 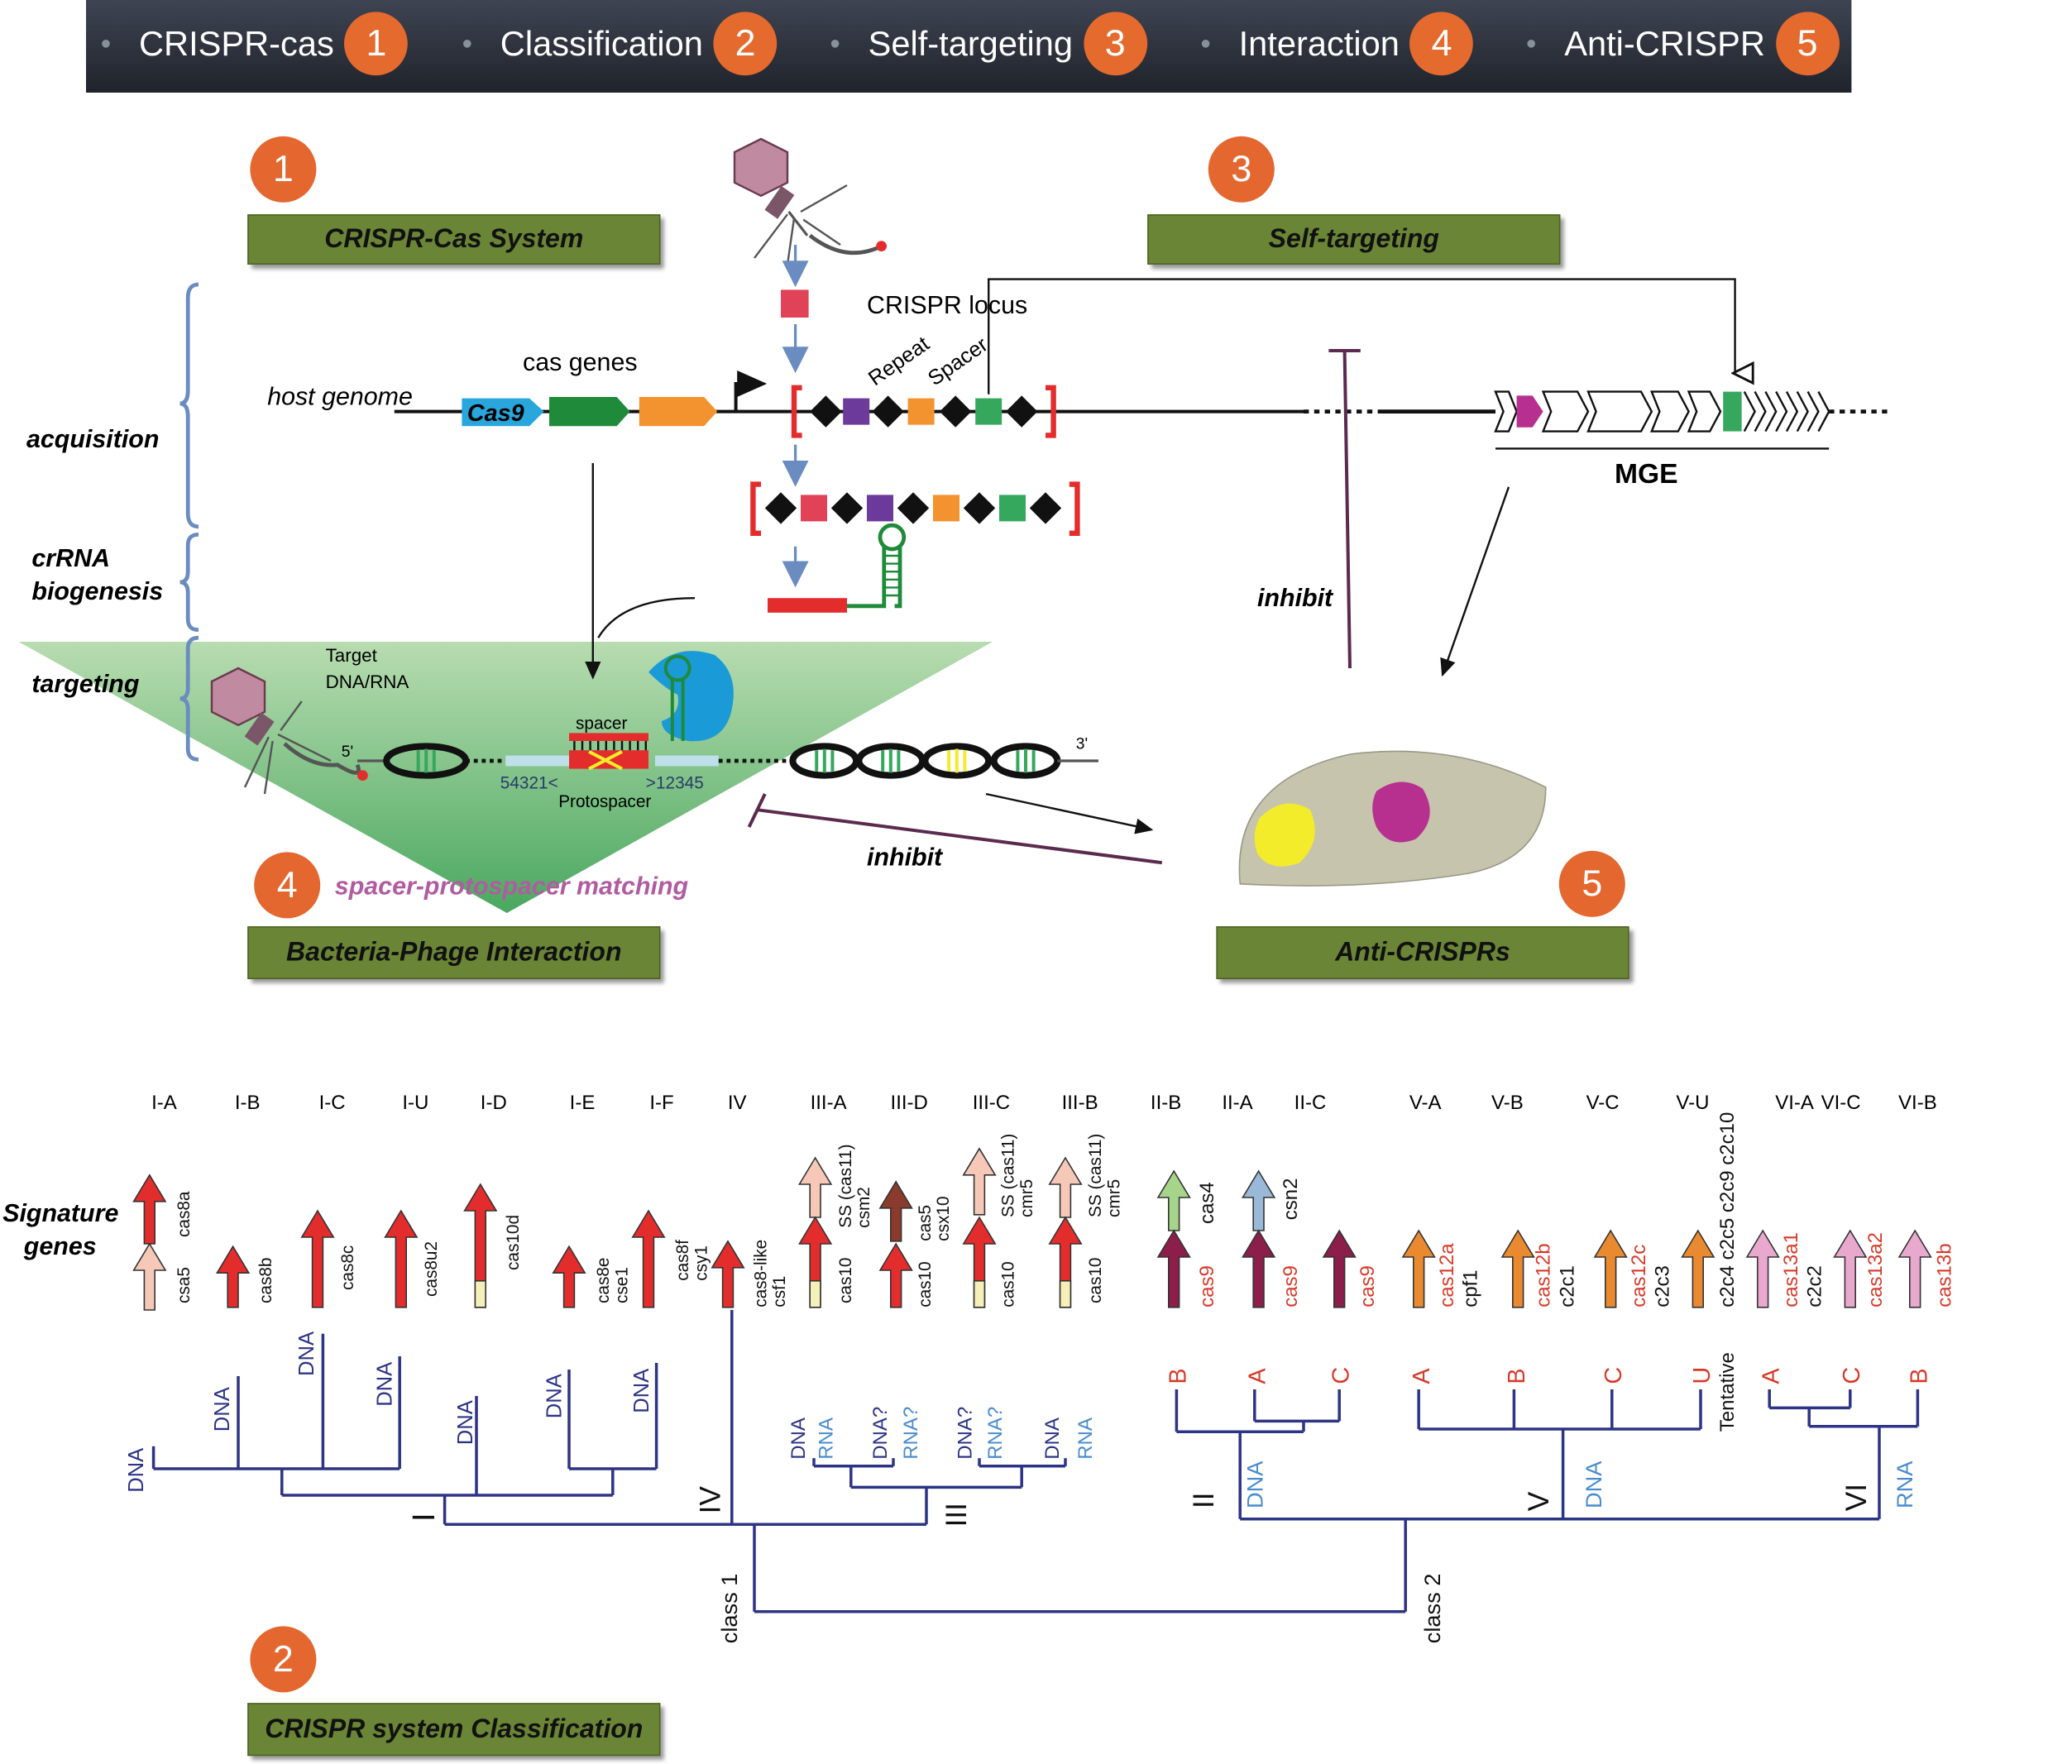 I want to click on subtype-label: I-D, so click(x=494, y=1103).